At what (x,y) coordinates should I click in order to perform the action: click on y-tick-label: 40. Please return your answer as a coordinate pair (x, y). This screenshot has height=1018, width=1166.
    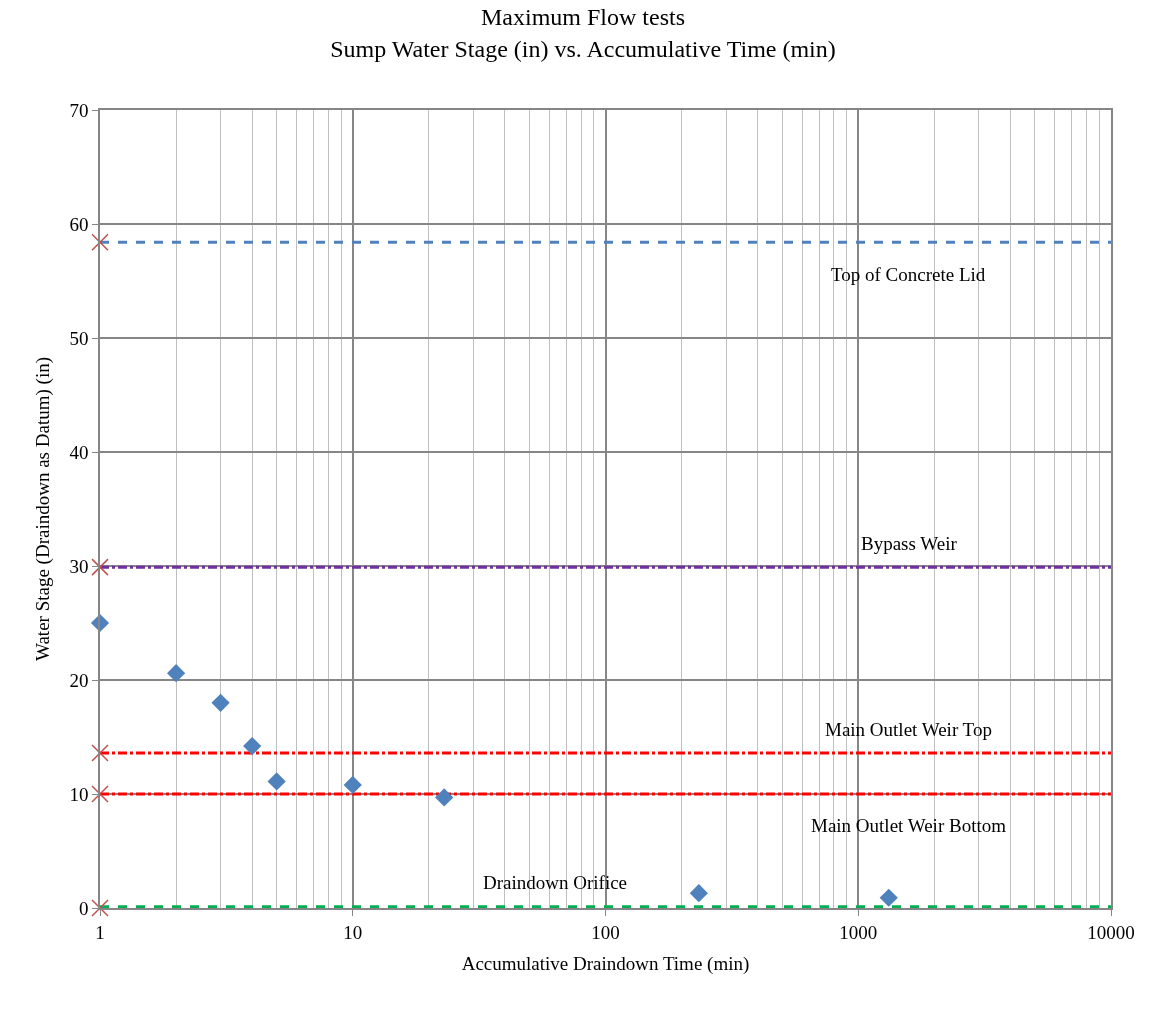
    Looking at the image, I should click on (79, 452).